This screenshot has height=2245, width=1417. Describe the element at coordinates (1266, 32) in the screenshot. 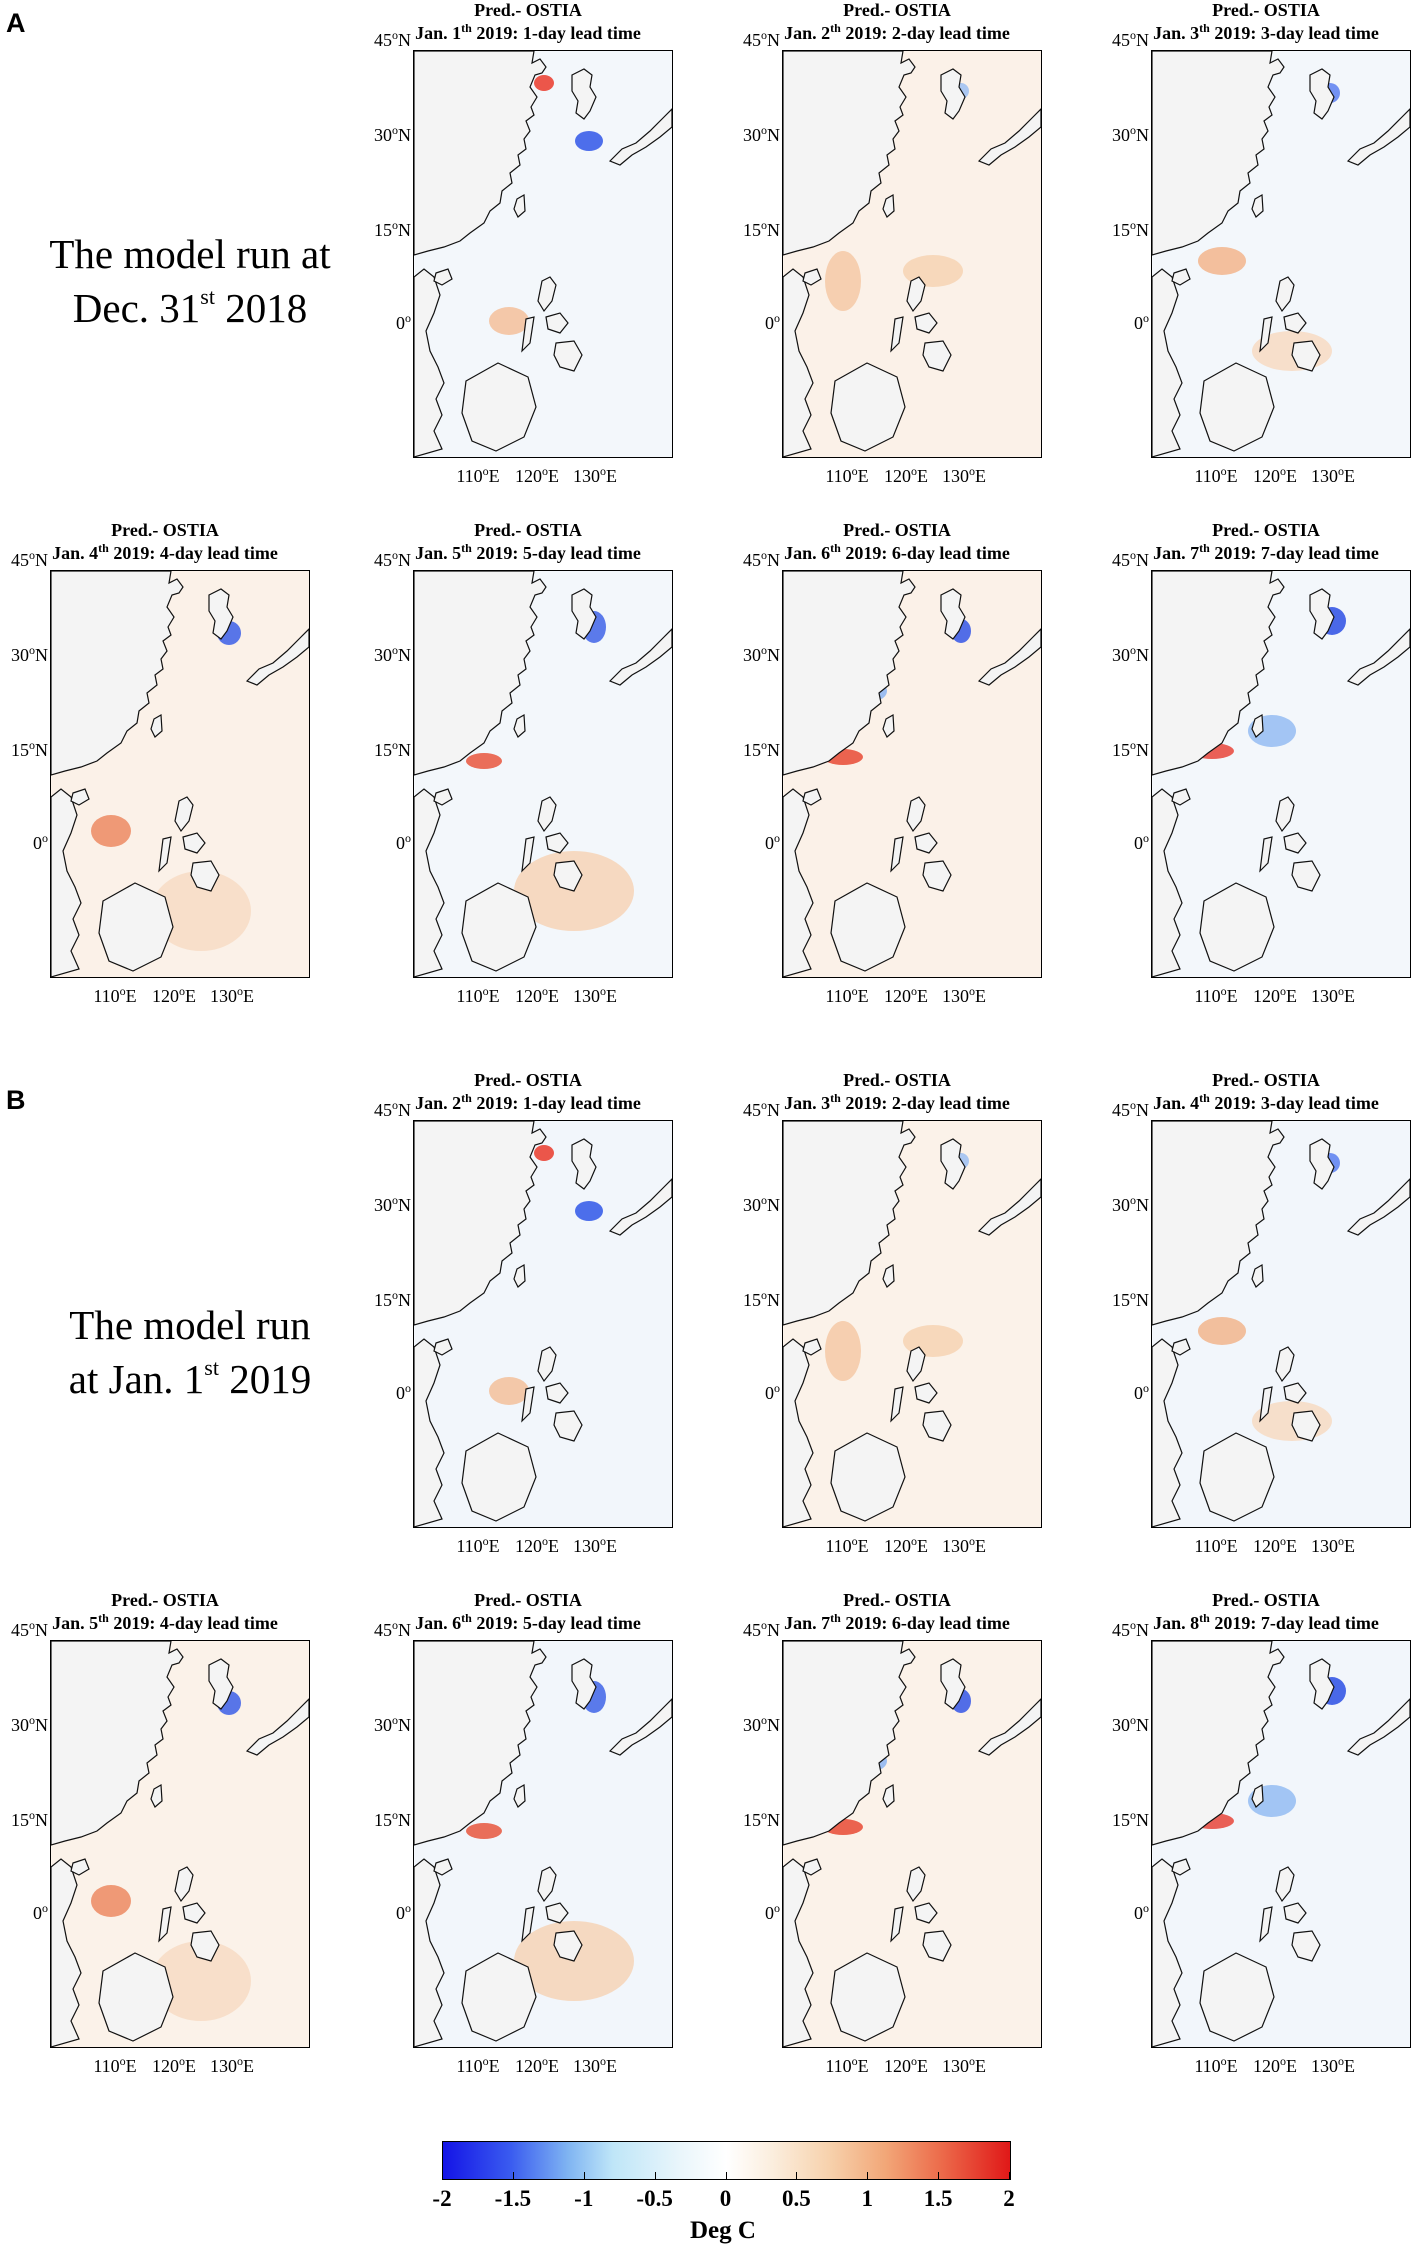

I see `map-date-lead: Jan. 3th 2019: 3-day lead time` at that location.